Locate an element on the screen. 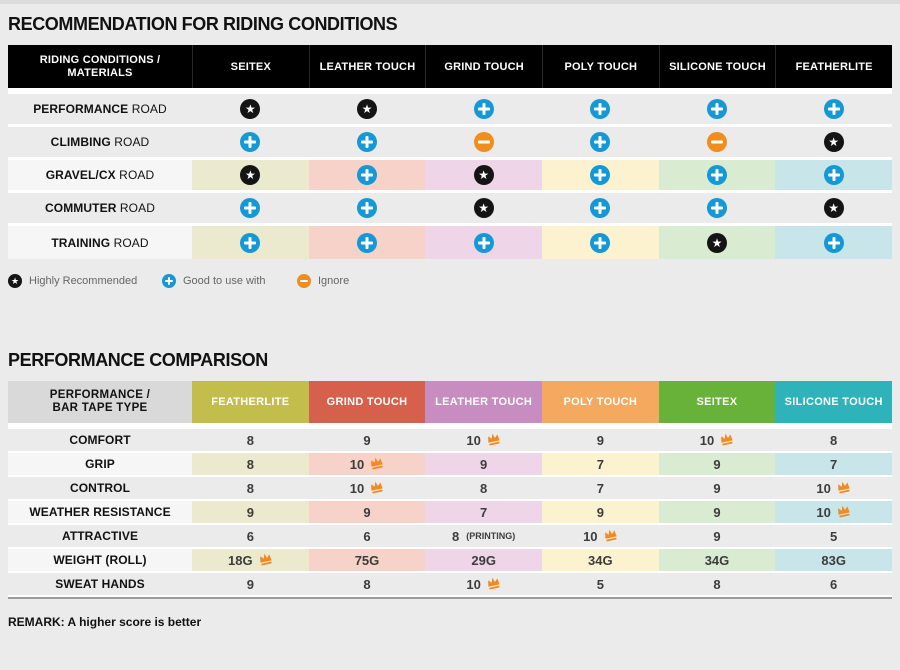 The width and height of the screenshot is (900, 670). performance-header-label: PERFORMANCE / BAR TAPE TYPE is located at coordinates (100, 402).